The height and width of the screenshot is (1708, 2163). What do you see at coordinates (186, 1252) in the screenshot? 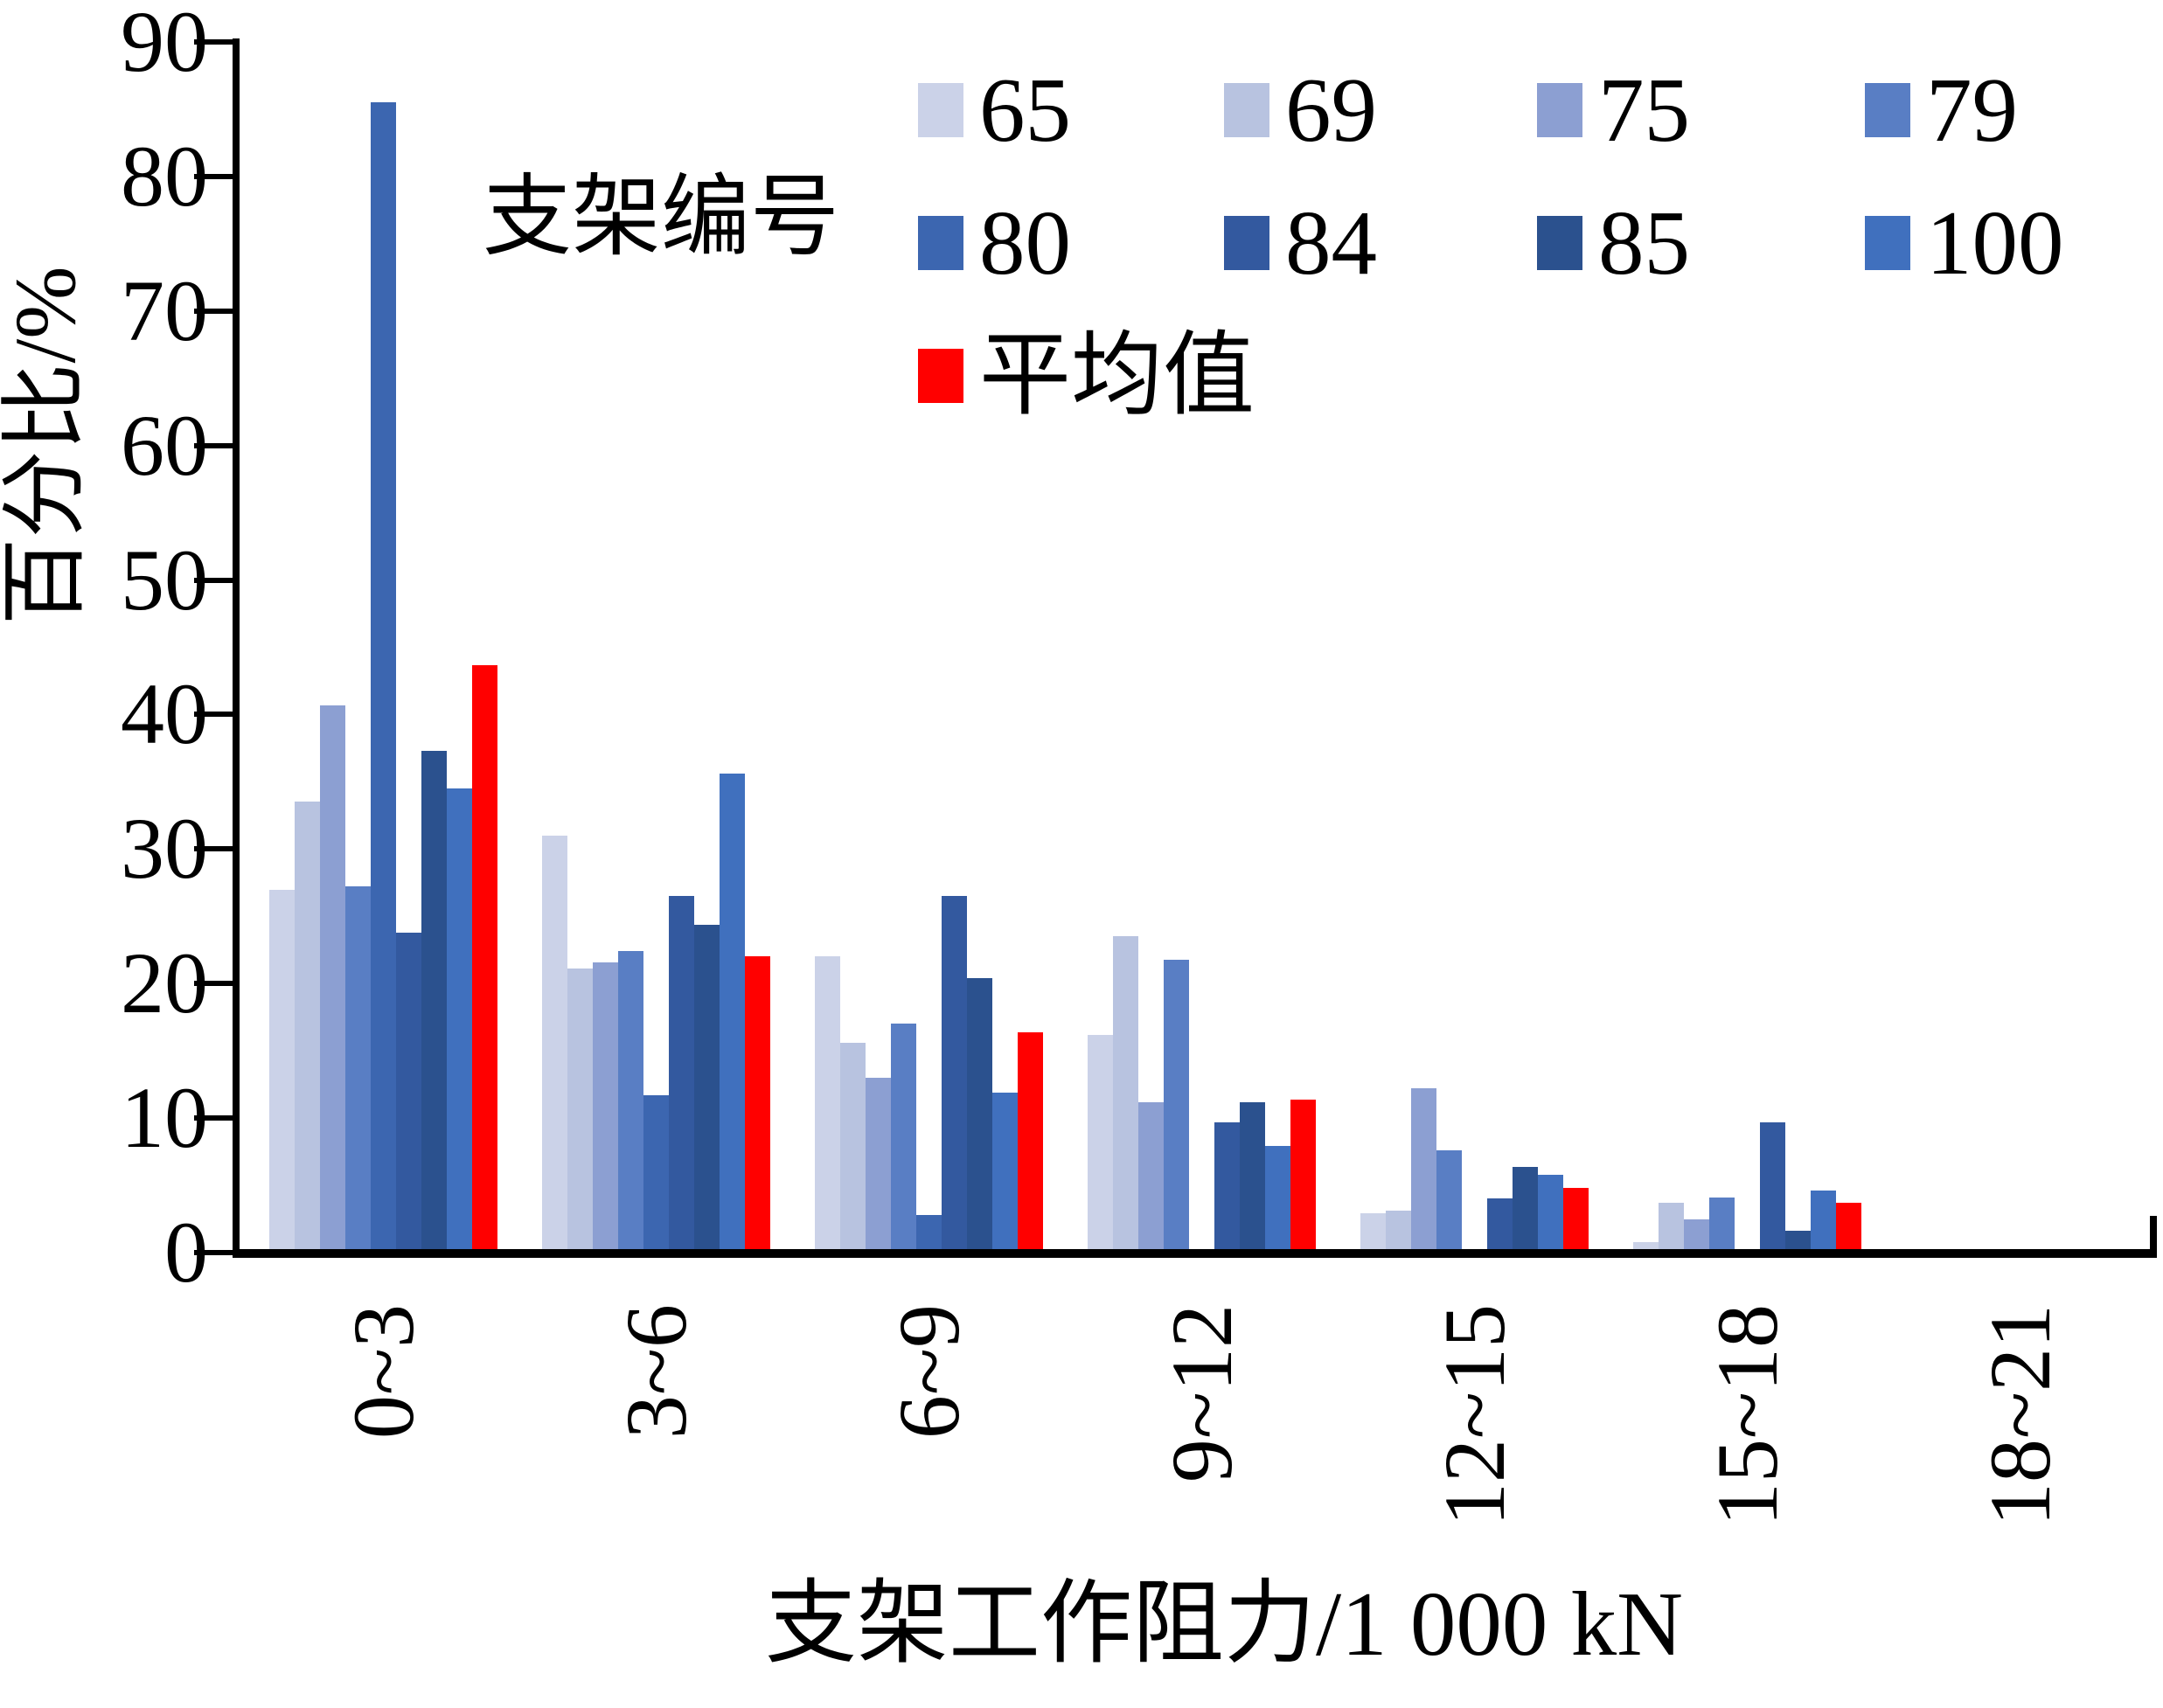
I see `y-tick-label-0: 0` at bounding box center [186, 1252].